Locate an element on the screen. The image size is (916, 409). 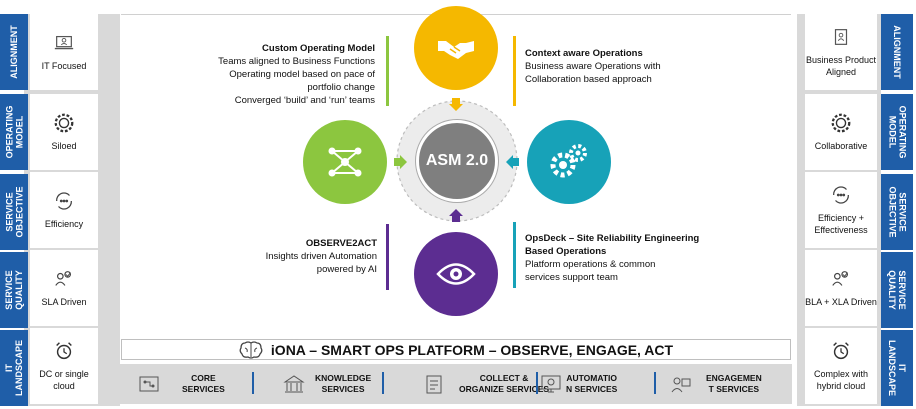
network-people-icon is located at coordinates (345, 162).